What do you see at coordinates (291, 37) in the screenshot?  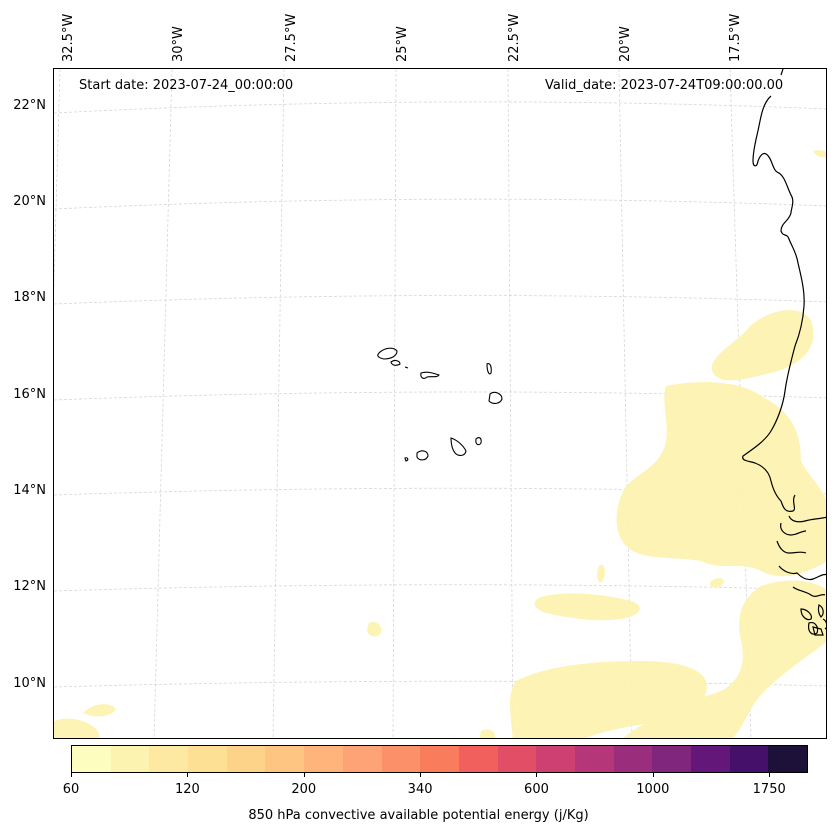 I see `lon-label-text: 27.5°W` at bounding box center [291, 37].